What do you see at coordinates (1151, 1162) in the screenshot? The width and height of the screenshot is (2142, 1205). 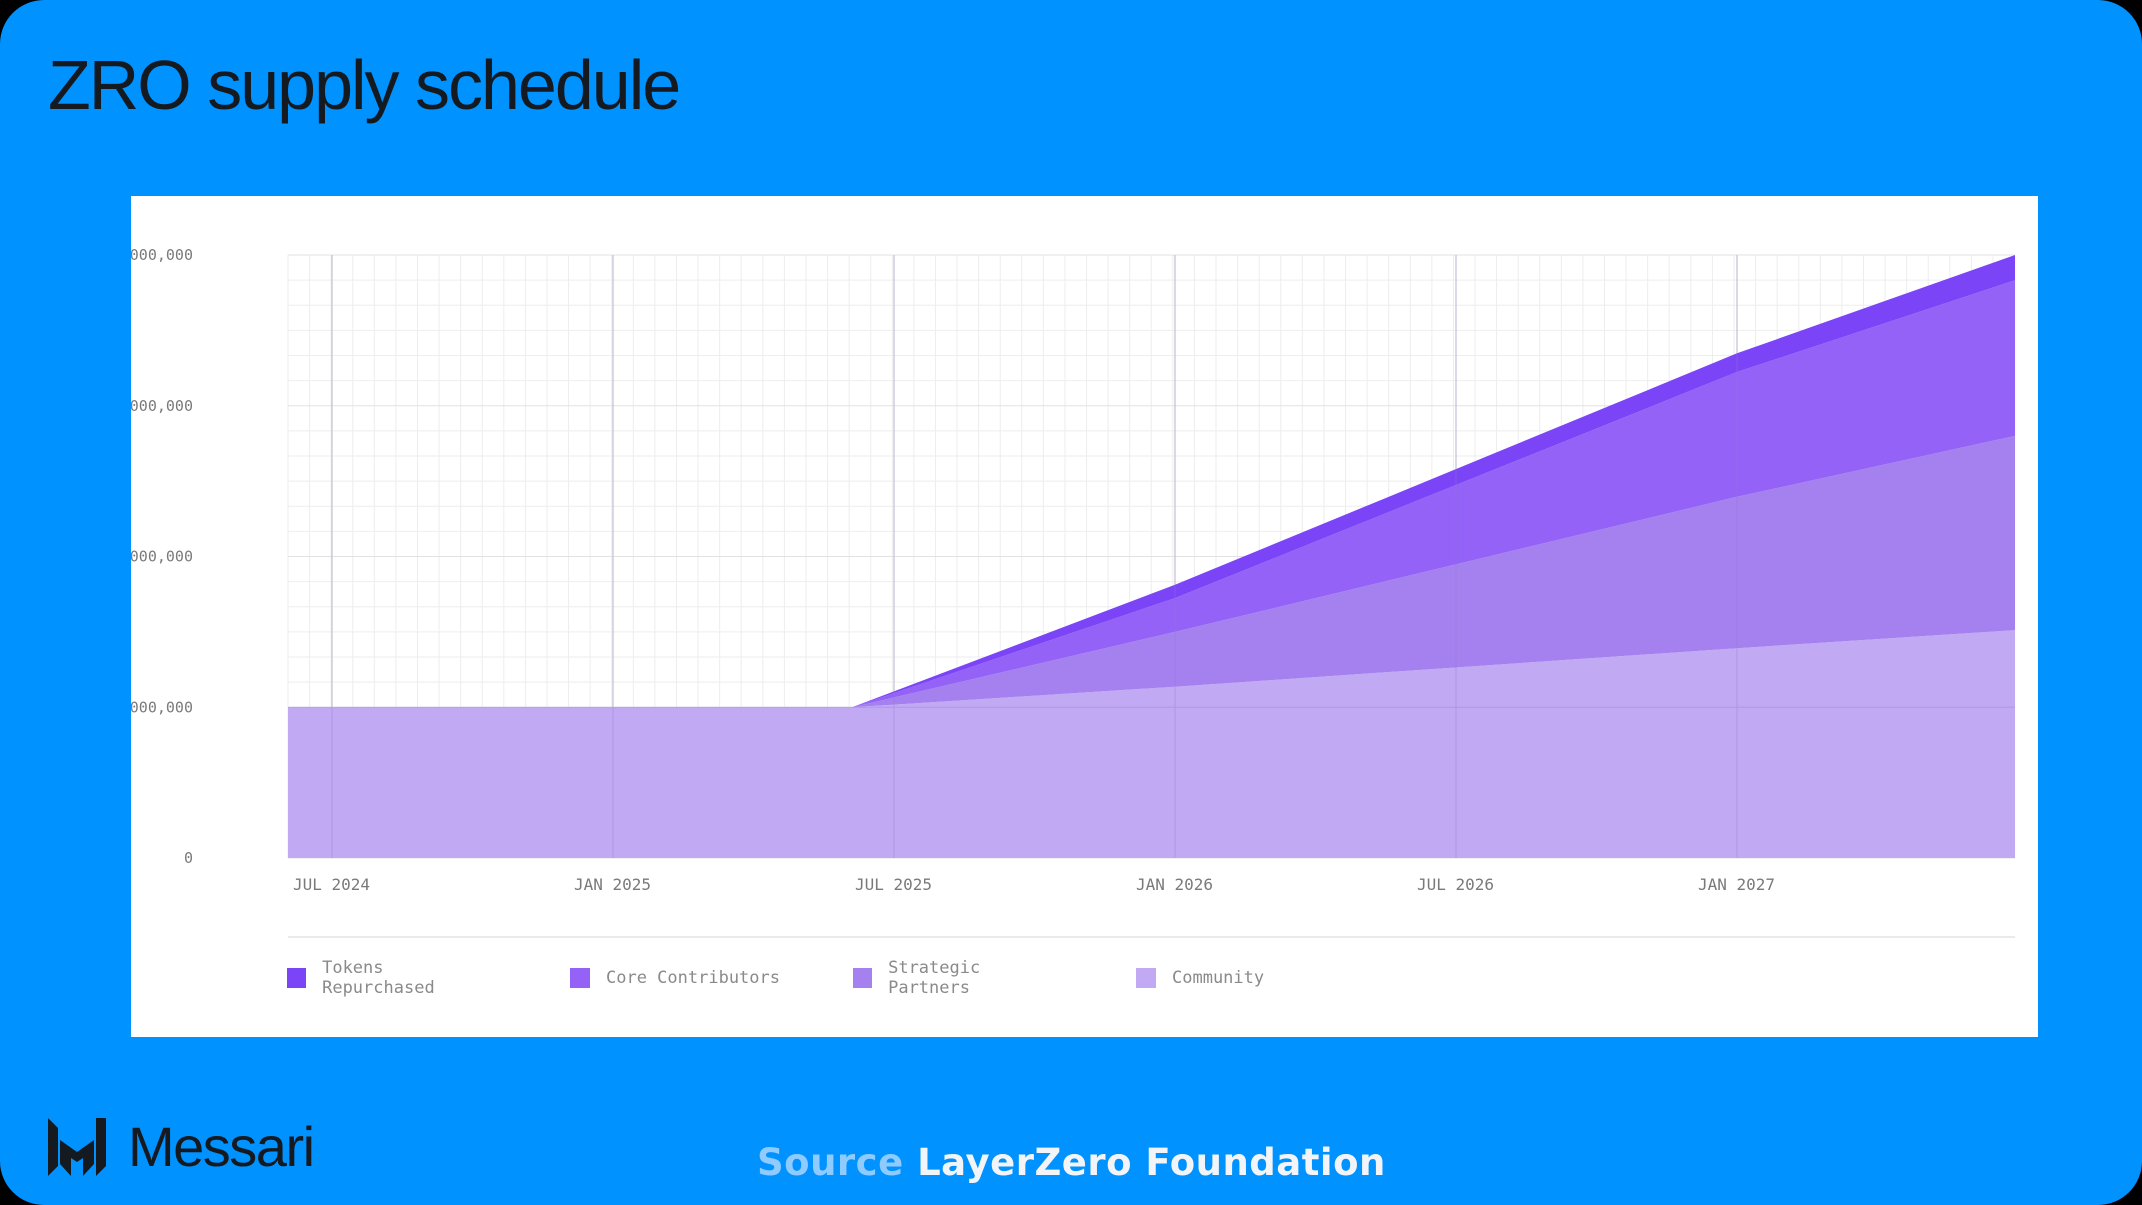 I see `source-value: LayerZero Foundation` at bounding box center [1151, 1162].